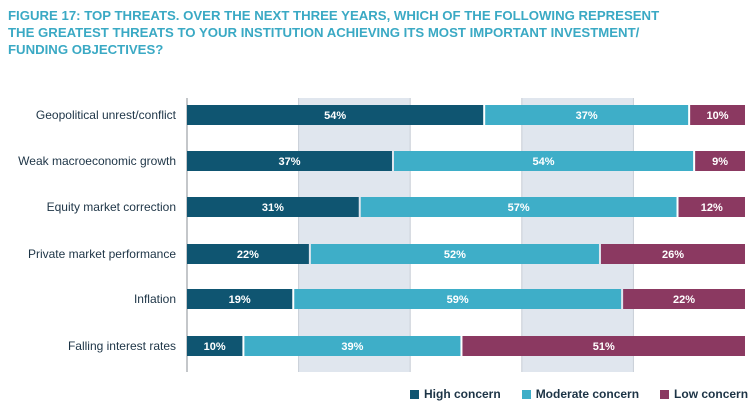 This screenshot has width=752, height=410. I want to click on category-label: Inflation, so click(155, 299).